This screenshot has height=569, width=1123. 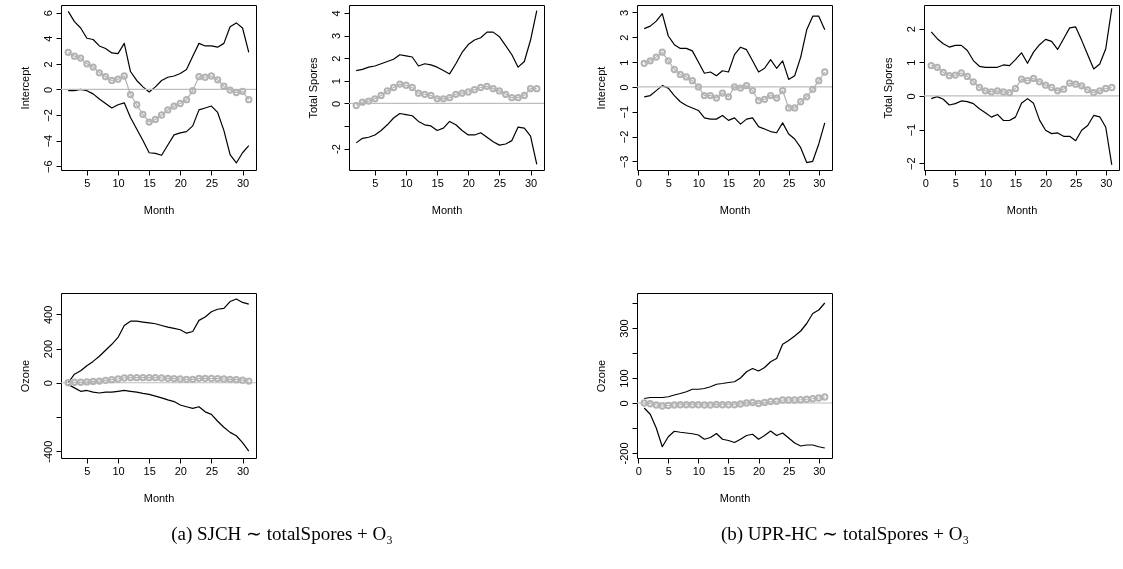 I want to click on y-tick-label: −3, so click(x=623, y=162).